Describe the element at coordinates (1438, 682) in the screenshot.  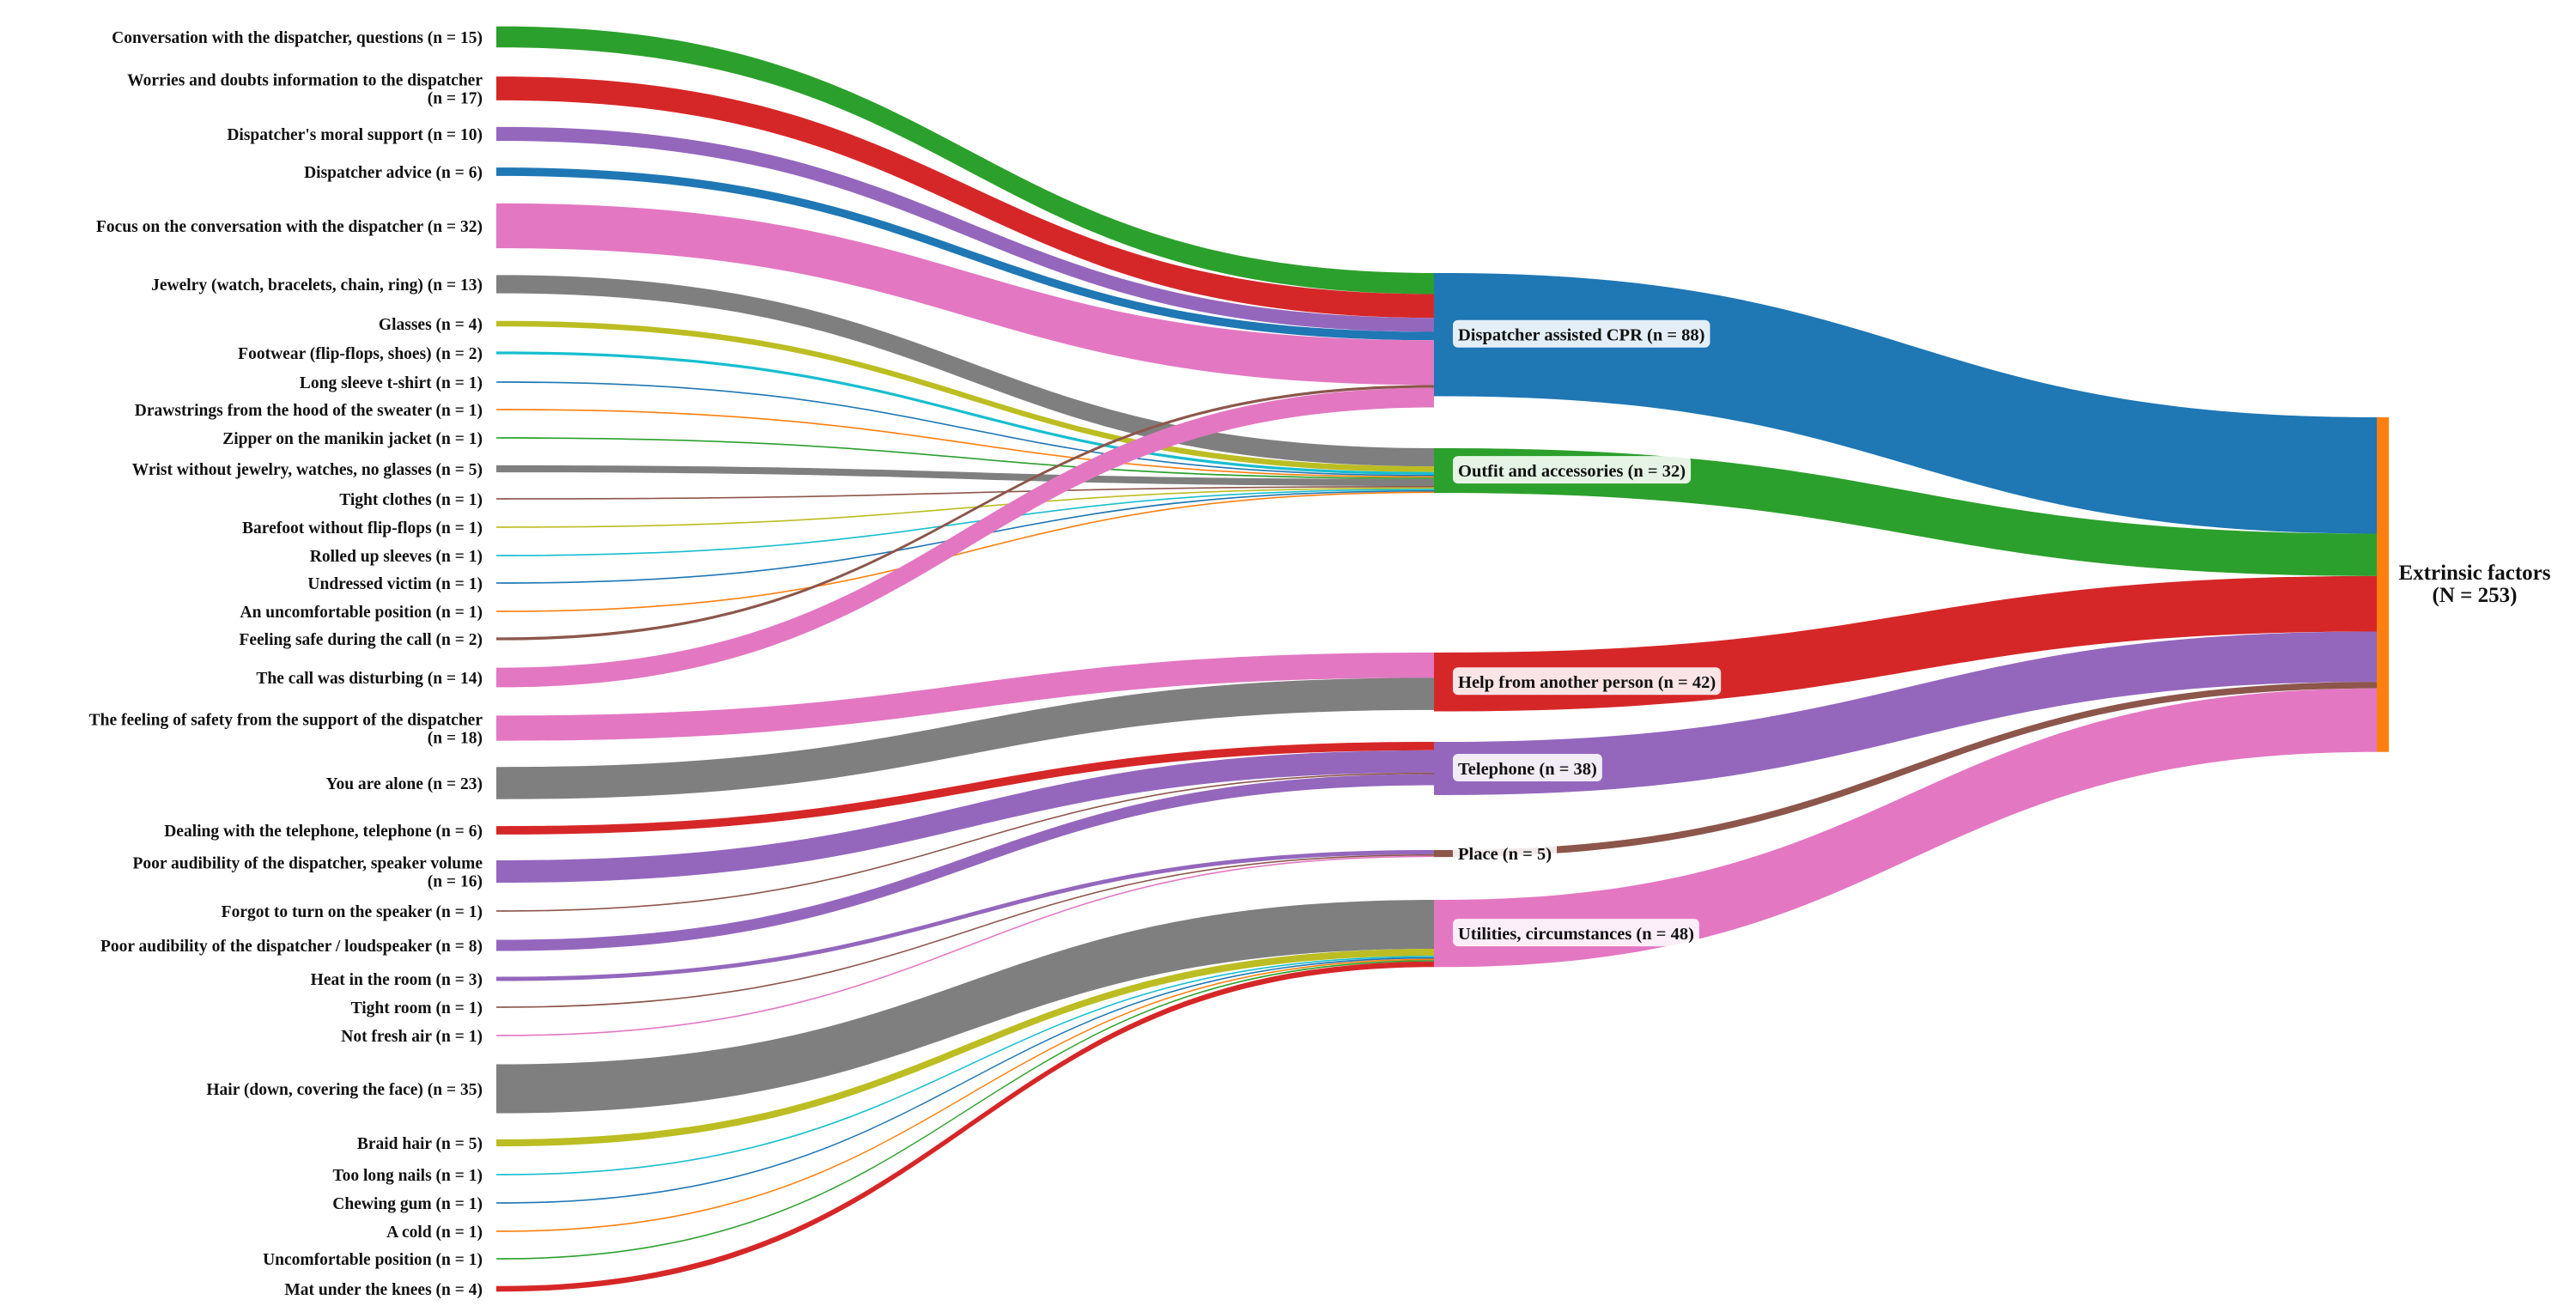
I see `category-node-help` at that location.